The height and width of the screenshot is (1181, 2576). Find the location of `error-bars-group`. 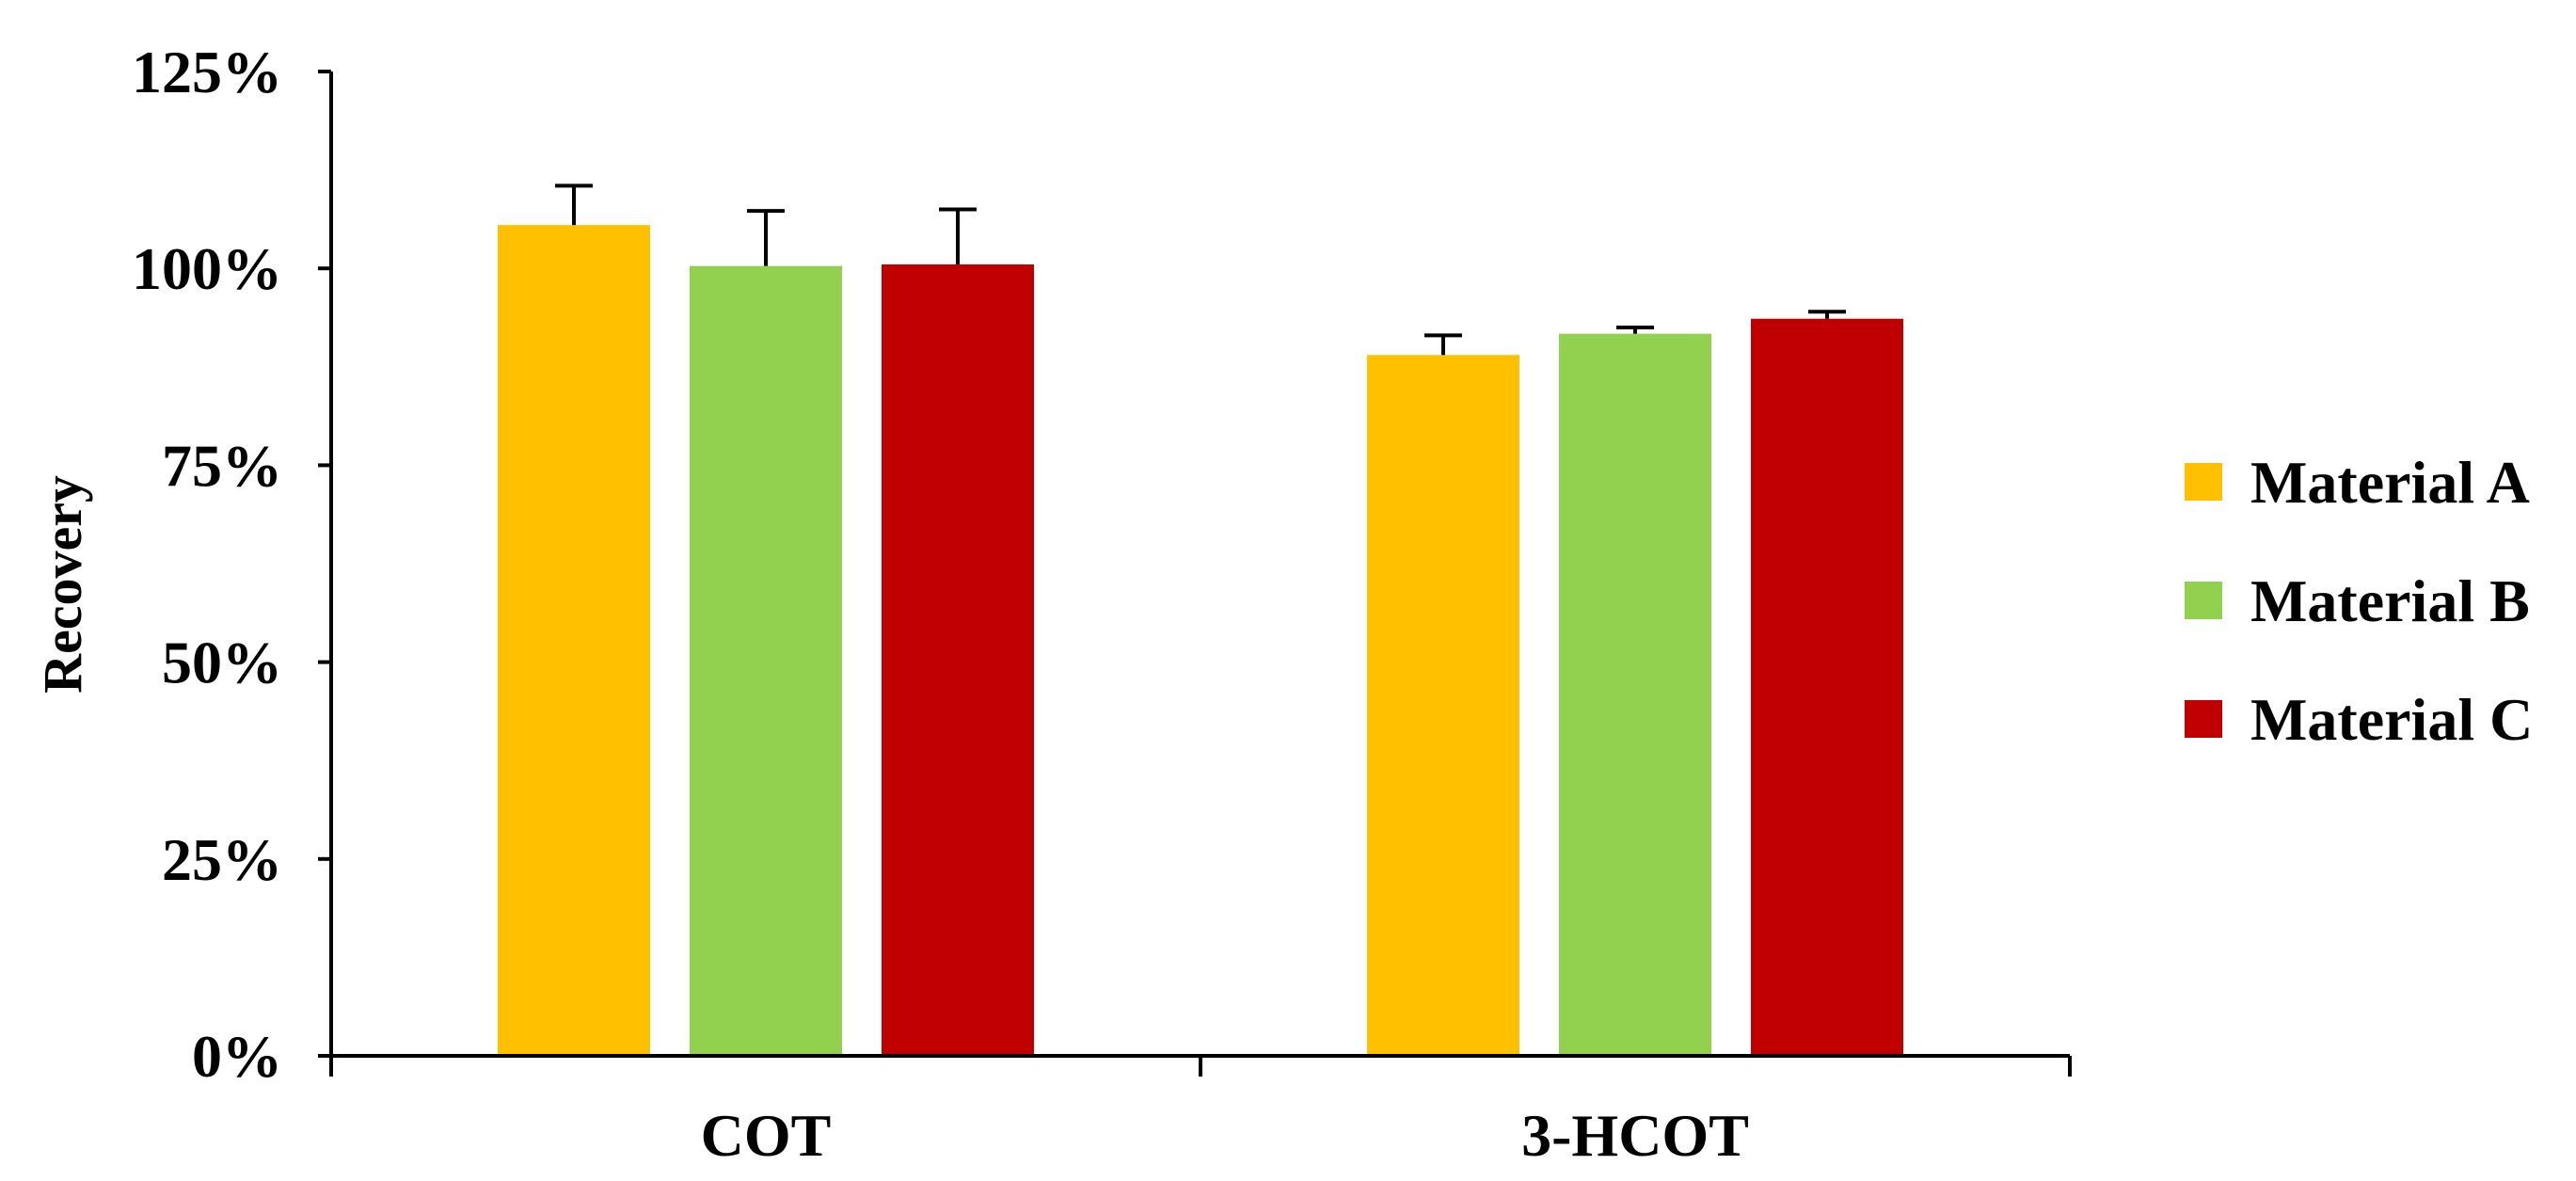

error-bars-group is located at coordinates (1200, 270).